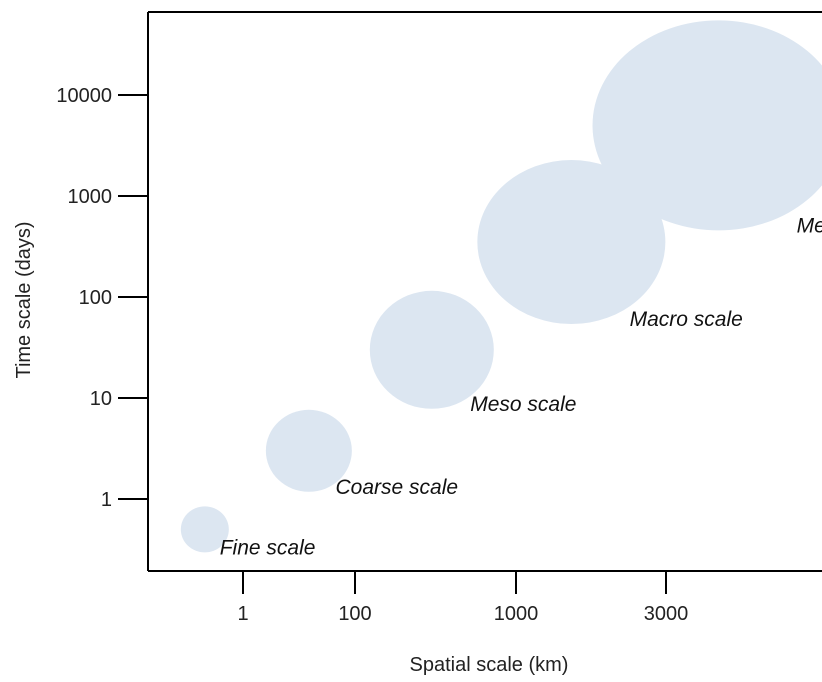 The height and width of the screenshot is (682, 822). Describe the element at coordinates (242, 614) in the screenshot. I see `x-tick-label: 1` at that location.